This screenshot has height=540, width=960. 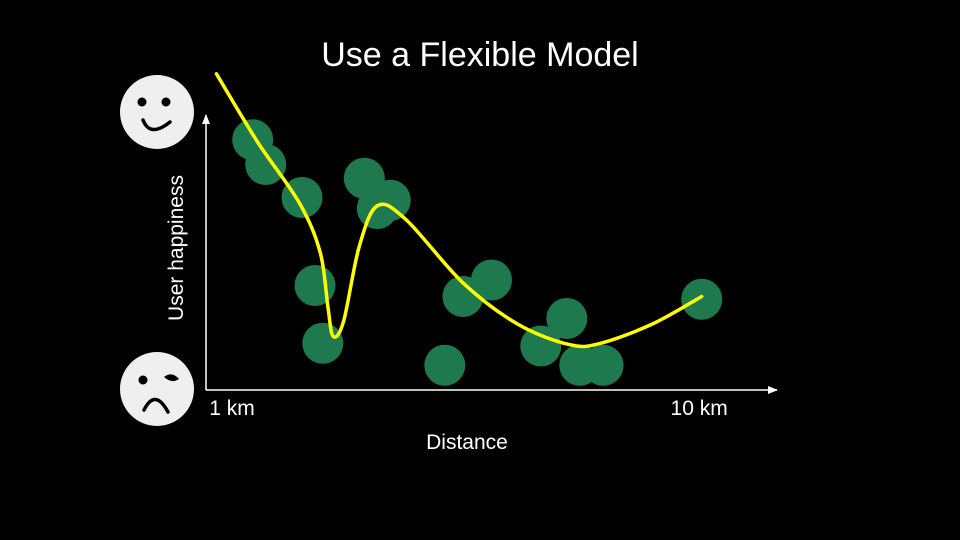 What do you see at coordinates (232, 408) in the screenshot?
I see `x-tick-label-0: 1 km` at bounding box center [232, 408].